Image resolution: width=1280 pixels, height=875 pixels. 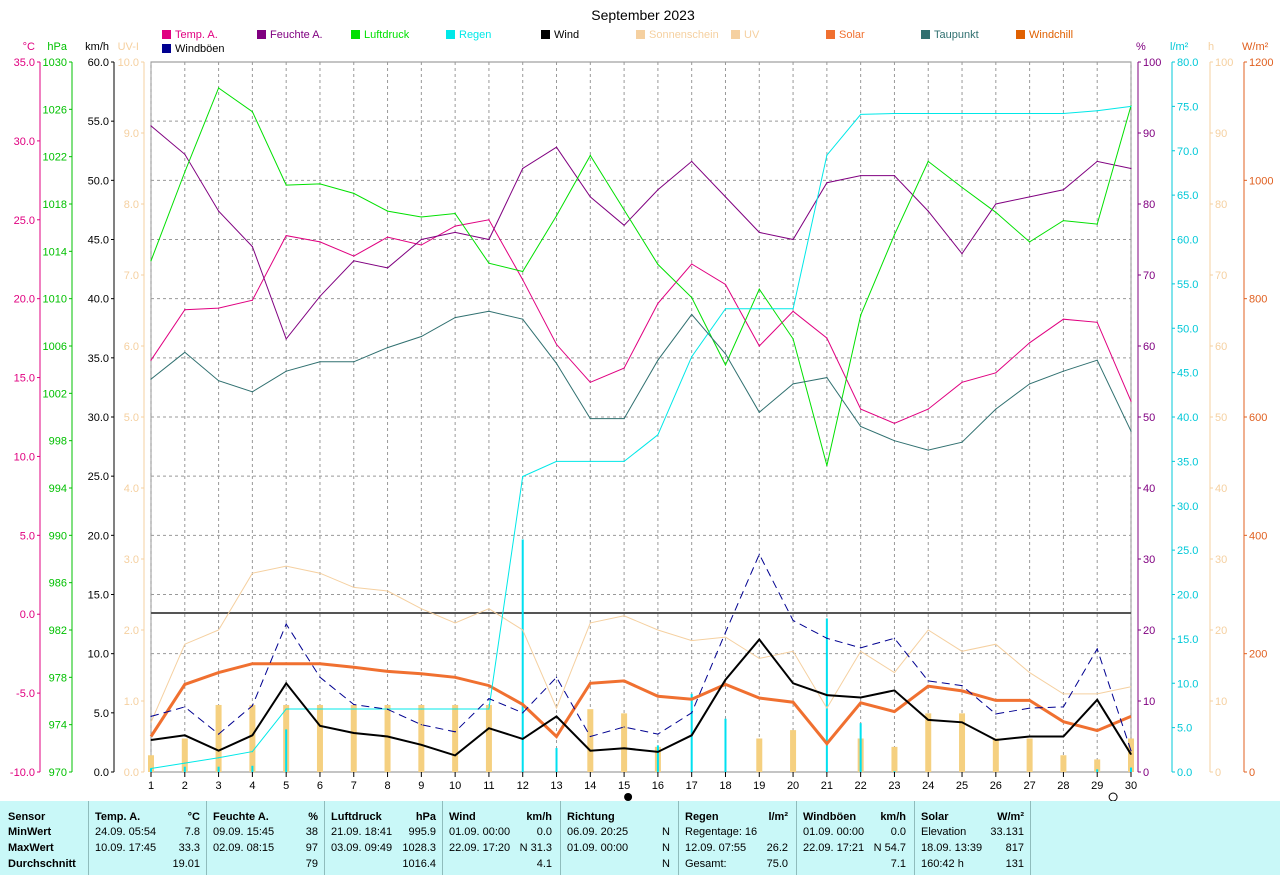 I want to click on header-unit-hum: %, so click(x=313, y=817).